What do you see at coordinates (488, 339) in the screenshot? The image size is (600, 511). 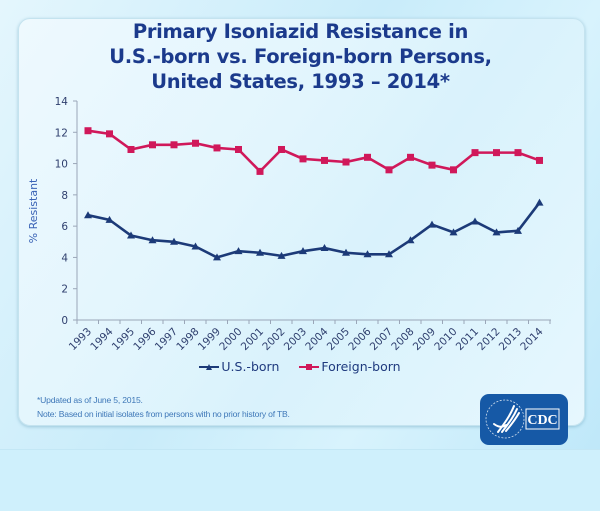 I see `x-tick-label: 2012` at bounding box center [488, 339].